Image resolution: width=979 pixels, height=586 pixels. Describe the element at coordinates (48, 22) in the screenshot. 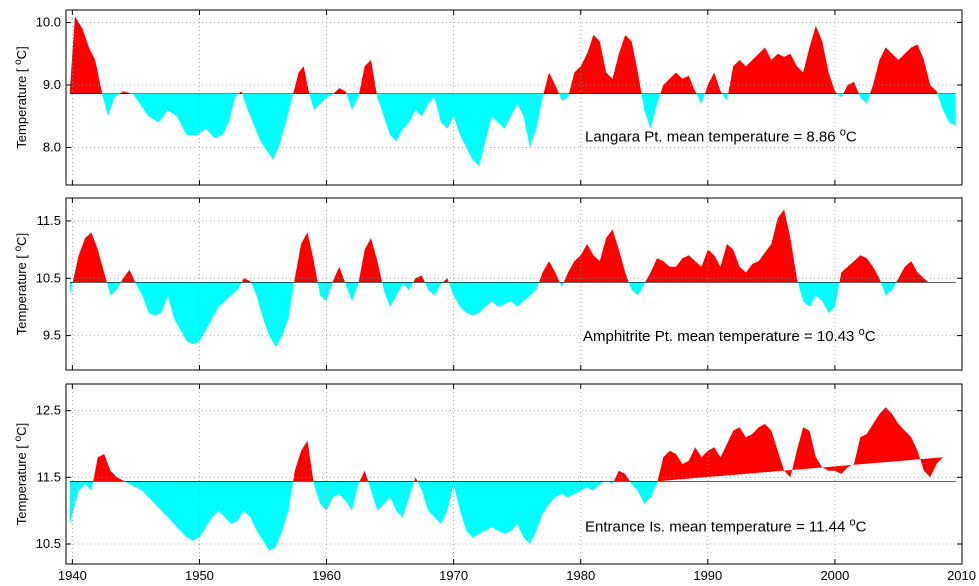

I see `y-tick-label: 10.0` at that location.